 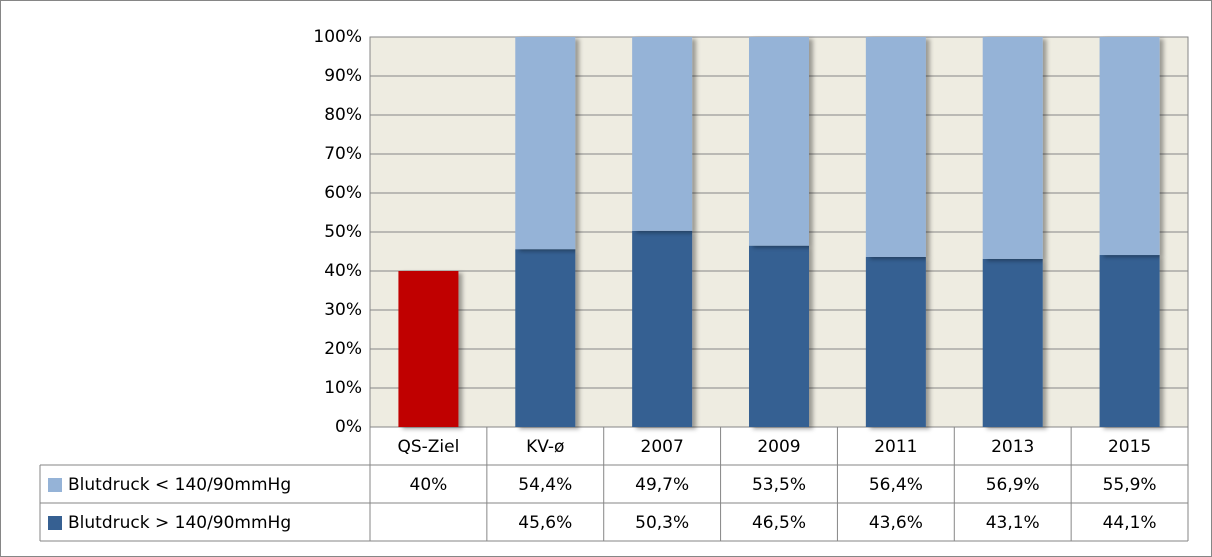 What do you see at coordinates (1013, 523) in the screenshot?
I see `data-label: 43,1%` at bounding box center [1013, 523].